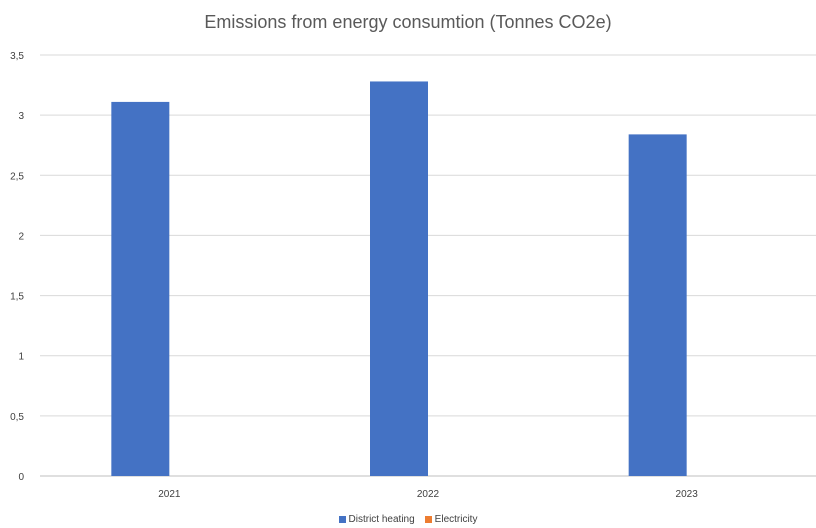  What do you see at coordinates (17, 267) in the screenshot?
I see `y-axis-ticks: 0 0,5 1 1,5 2 2,5 3 3,5` at bounding box center [17, 267].